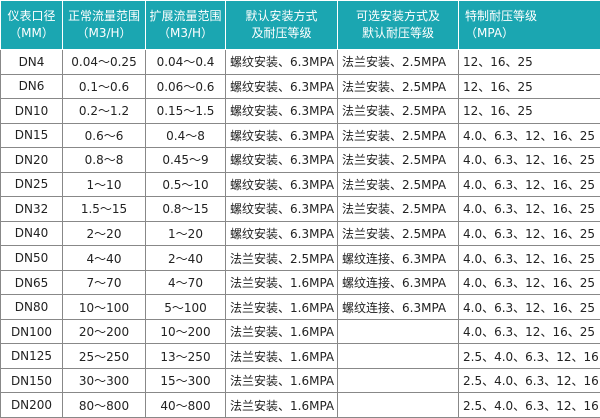  Describe the element at coordinates (104, 62) in the screenshot. I see `cell-normal-flow: 0.04～0.25` at that location.